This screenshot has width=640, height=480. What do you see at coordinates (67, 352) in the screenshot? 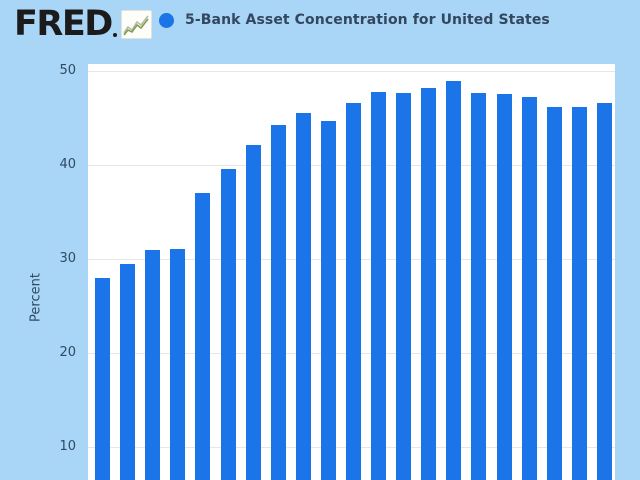
I see `y-tick-label-20: 20` at bounding box center [67, 352].